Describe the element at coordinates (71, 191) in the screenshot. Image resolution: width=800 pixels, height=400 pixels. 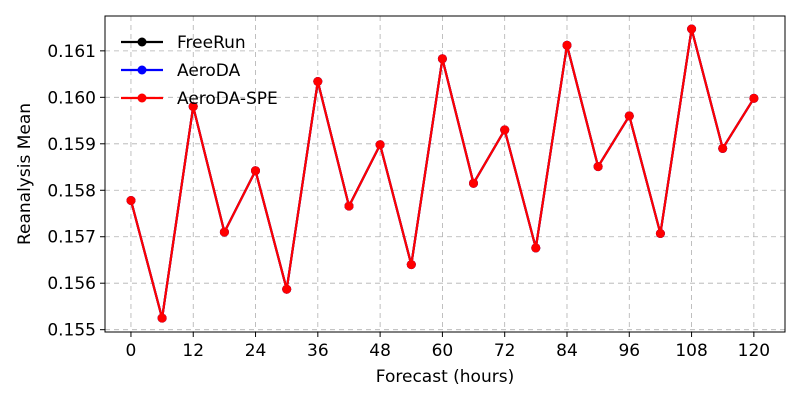
I see `y-tick-label: 0.158` at that location.